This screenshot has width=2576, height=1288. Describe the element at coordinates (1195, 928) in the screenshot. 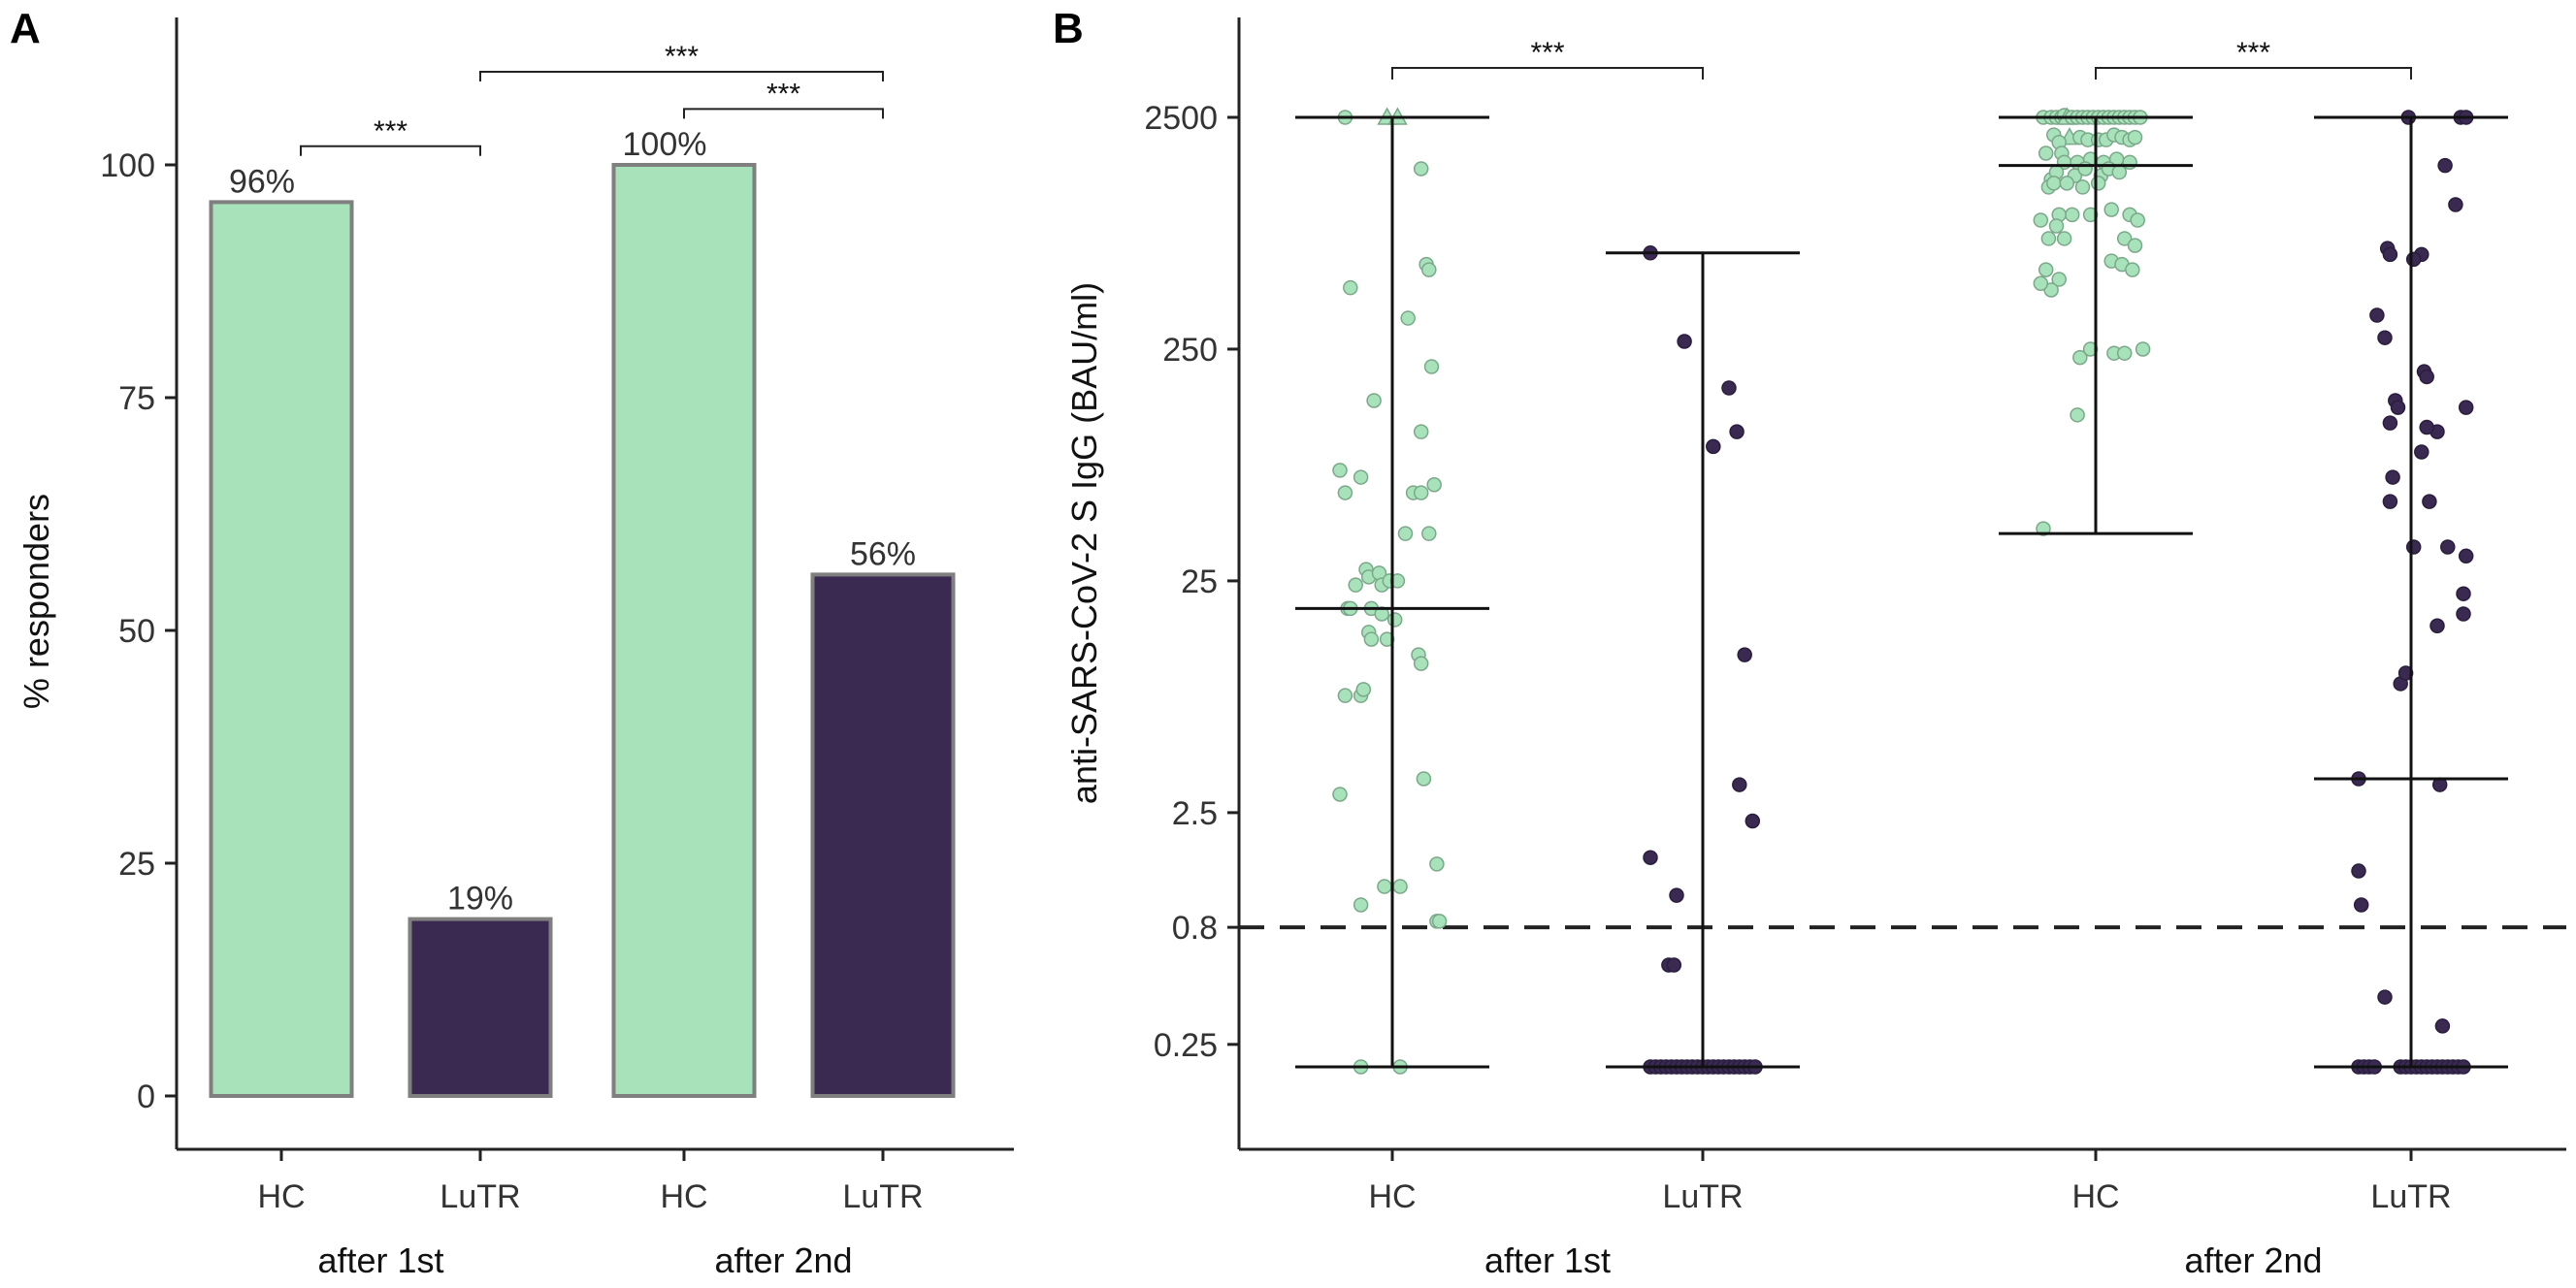

I see `y-tick-label: 0.8` at that location.